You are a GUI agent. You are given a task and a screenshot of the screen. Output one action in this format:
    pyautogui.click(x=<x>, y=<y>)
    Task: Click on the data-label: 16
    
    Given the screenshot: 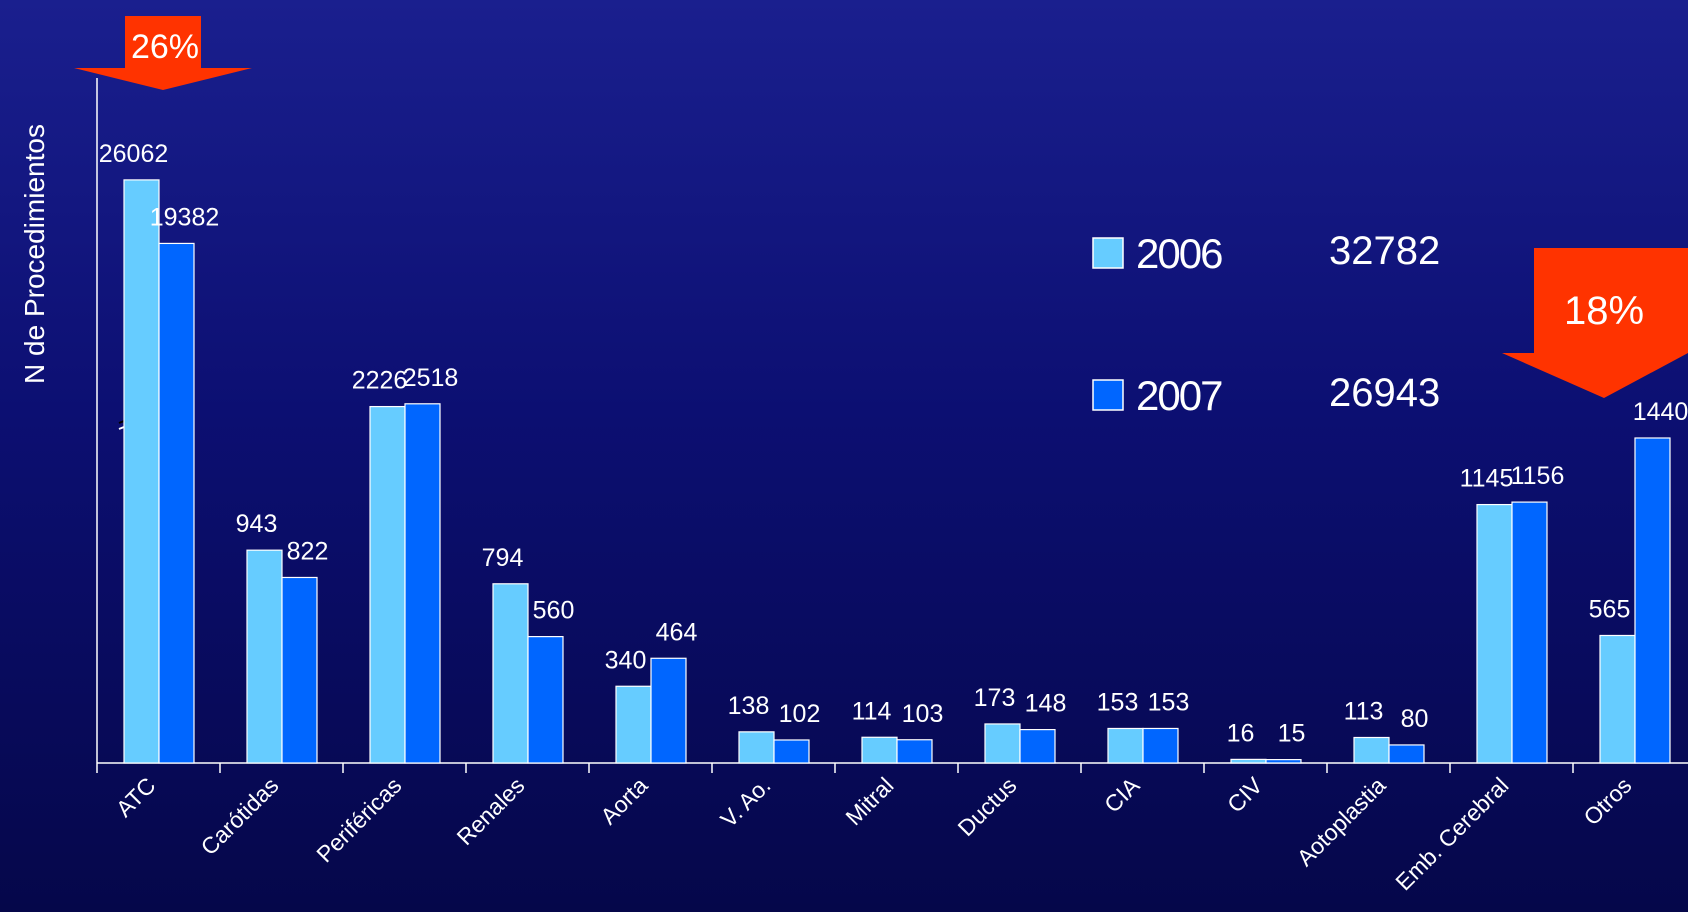 What is the action you would take?
    pyautogui.click(x=1241, y=733)
    